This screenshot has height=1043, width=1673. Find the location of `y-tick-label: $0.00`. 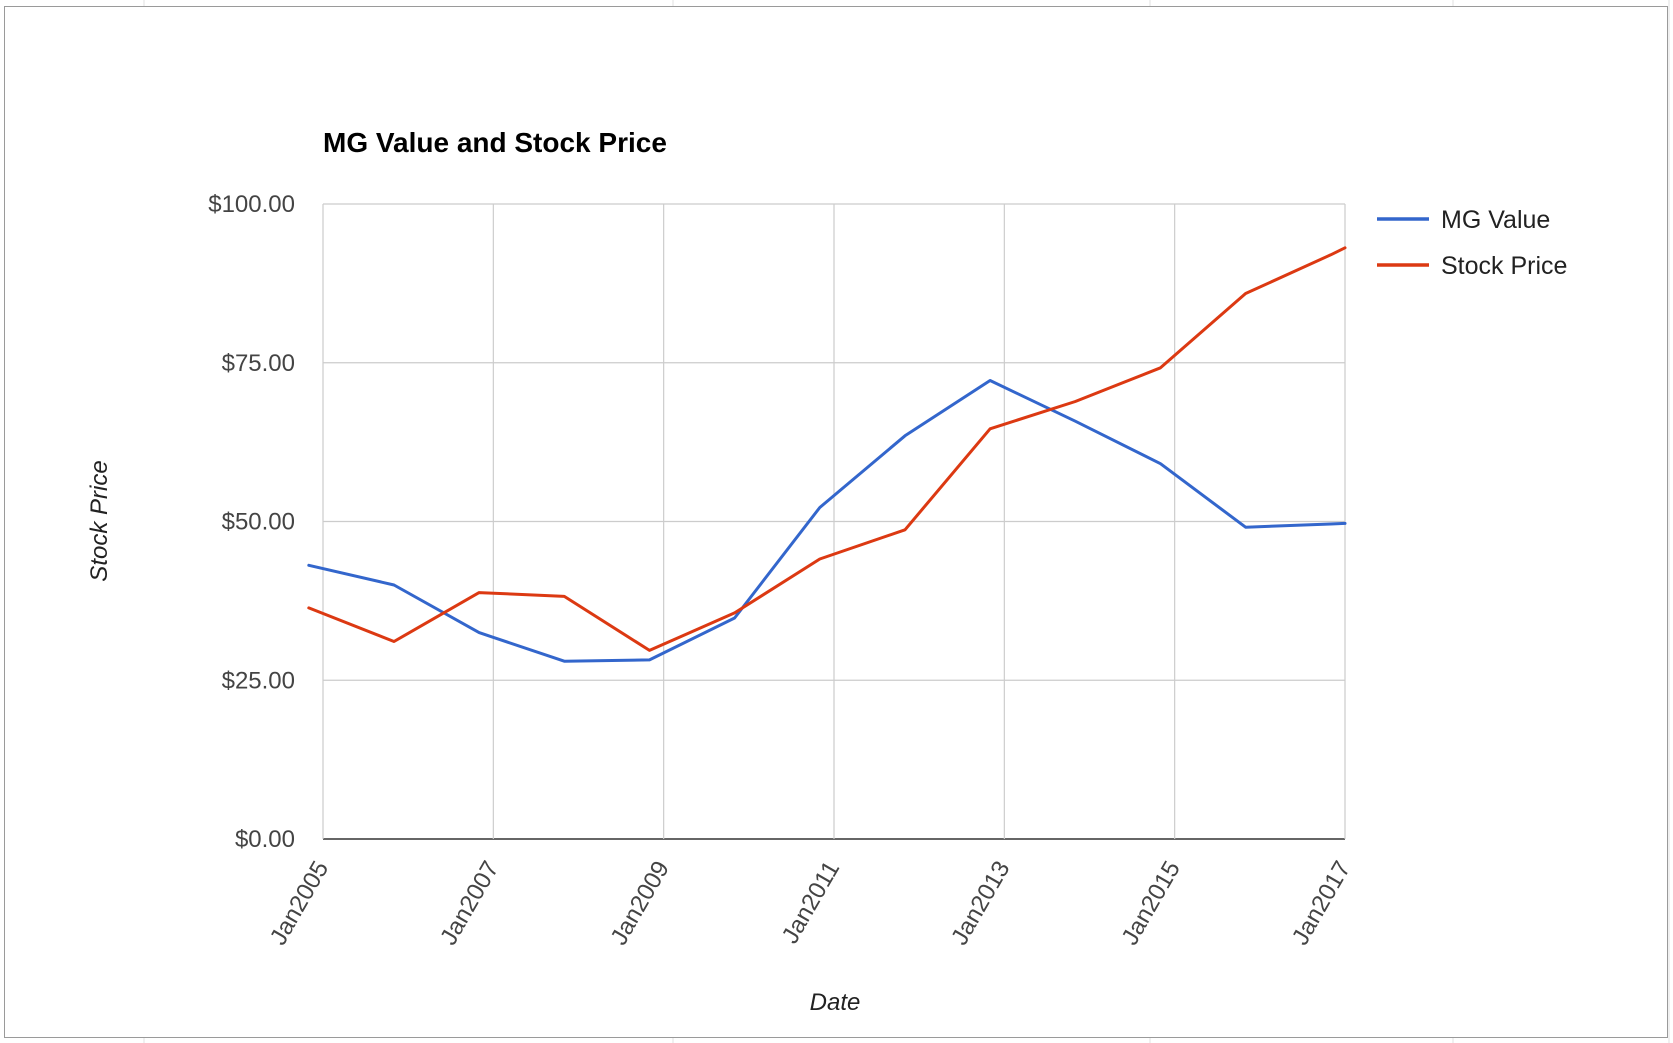

y-tick-label: $0.00 is located at coordinates (265, 839).